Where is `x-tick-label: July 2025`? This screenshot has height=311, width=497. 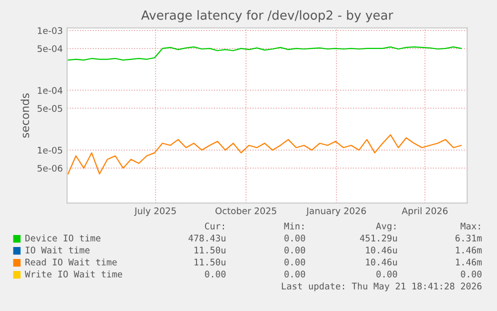 x-tick-label: July 2025 is located at coordinates (155, 211).